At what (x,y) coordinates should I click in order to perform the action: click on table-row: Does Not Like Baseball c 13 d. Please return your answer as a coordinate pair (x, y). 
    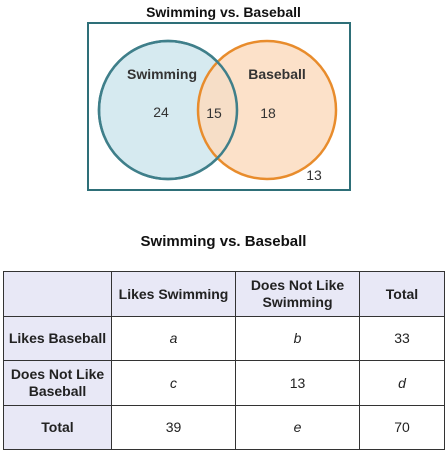
    Looking at the image, I should click on (224, 383).